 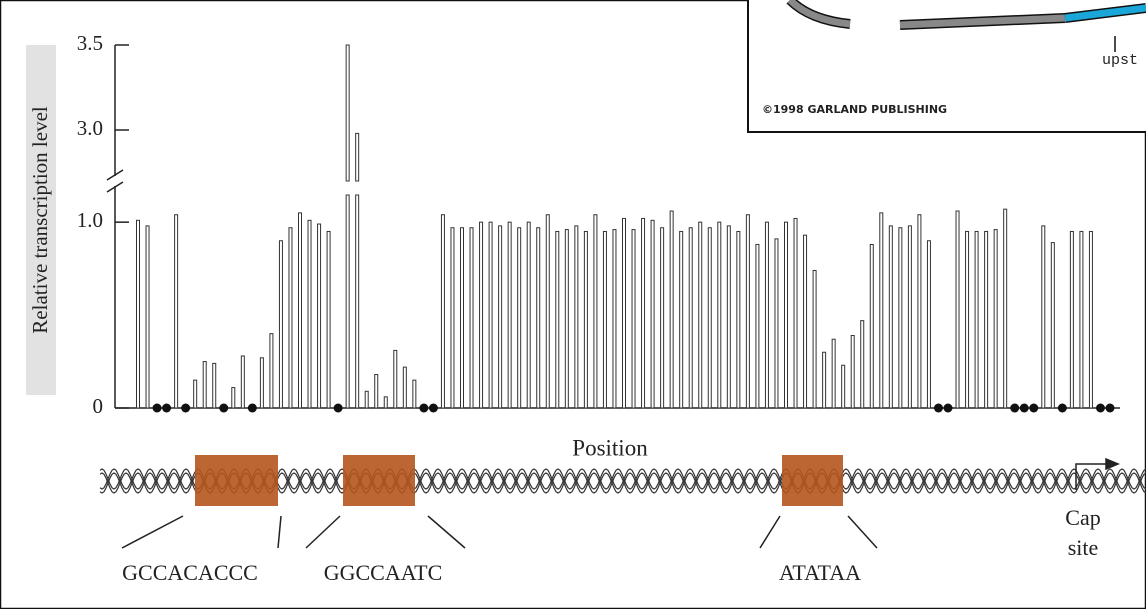 What do you see at coordinates (383, 572) in the screenshot?
I see `sequence-label: GGCCAATC` at bounding box center [383, 572].